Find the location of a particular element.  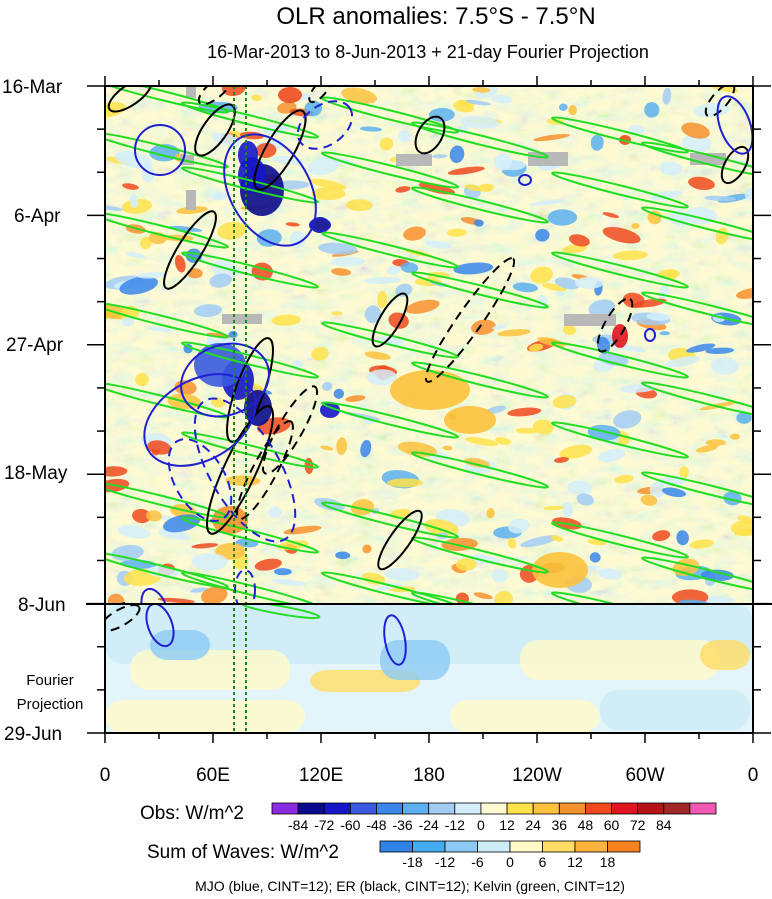

colorbar-tick-label: 18 is located at coordinates (608, 862).